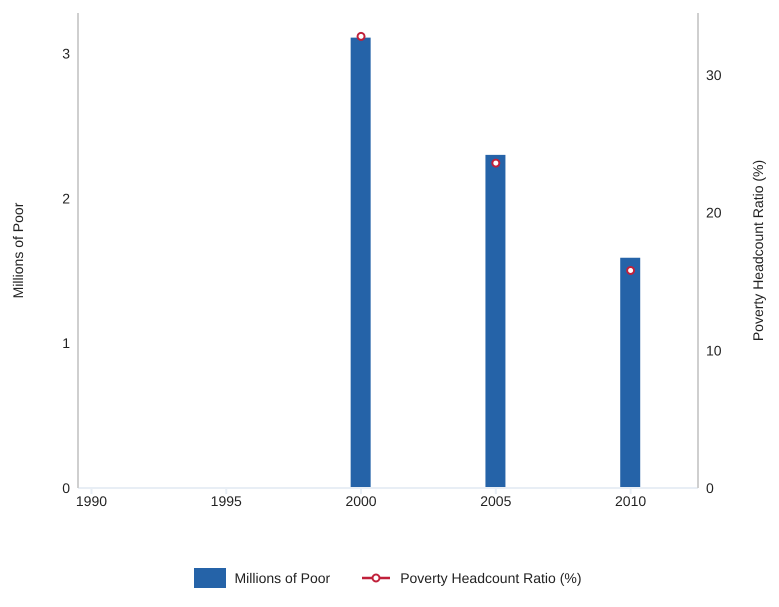  I want to click on legend-label: Millions of Poor, so click(282, 578).